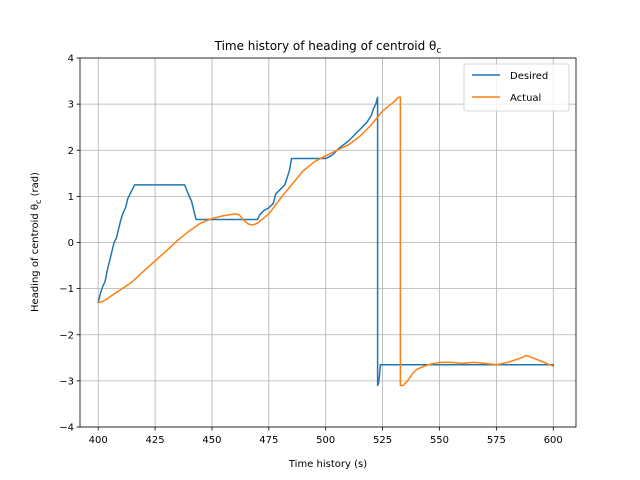 The image size is (640, 480). What do you see at coordinates (328, 47) in the screenshot?
I see `chart-title: Time history of heading of centroid θc` at bounding box center [328, 47].